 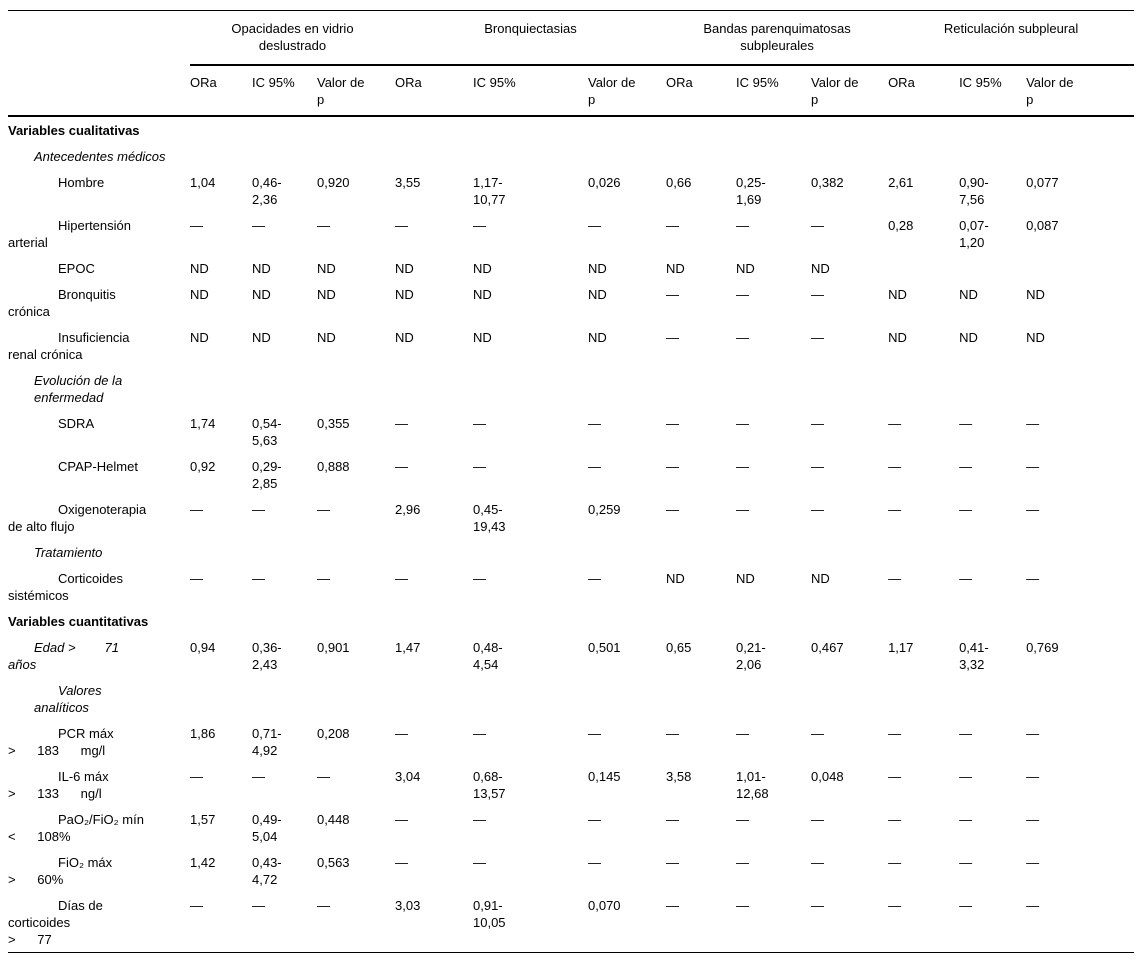 I want to click on row-label-line: Edad > 71, so click(x=76, y=647).